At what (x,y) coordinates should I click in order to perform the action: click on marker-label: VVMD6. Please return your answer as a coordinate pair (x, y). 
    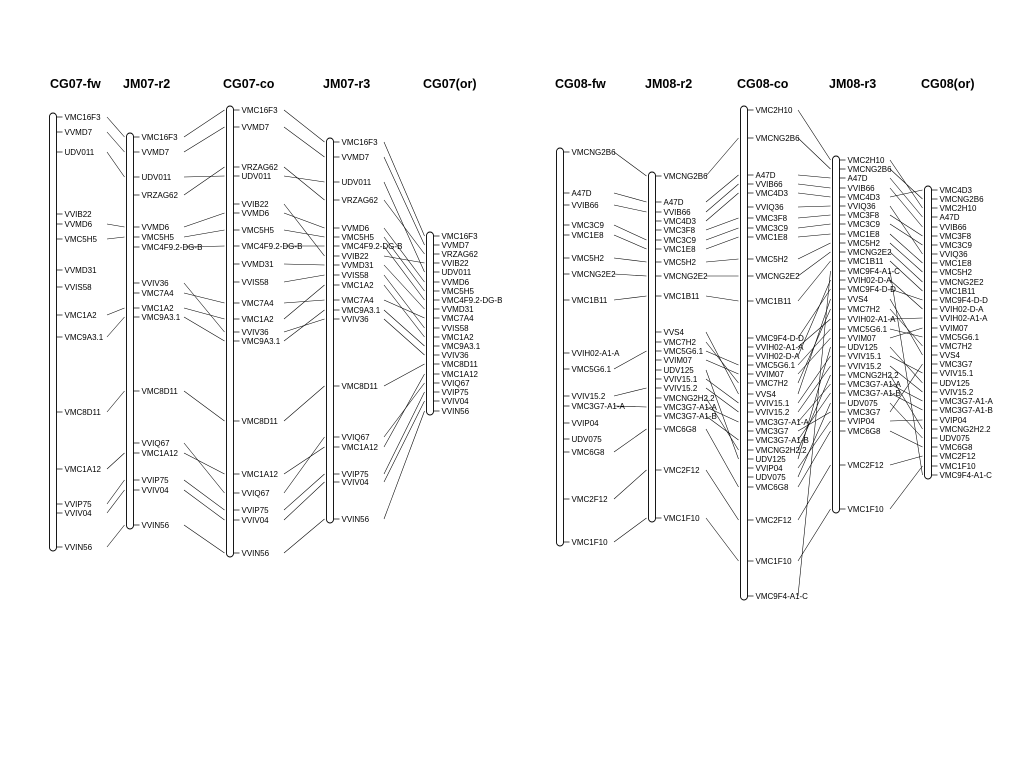
    Looking at the image, I should click on (79, 224).